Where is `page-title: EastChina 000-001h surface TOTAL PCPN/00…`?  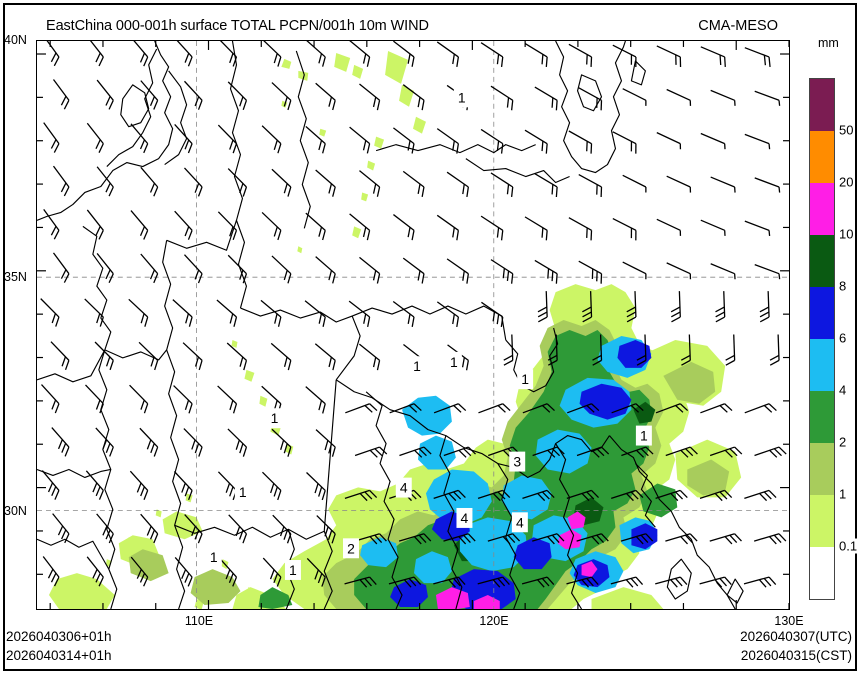 page-title: EastChina 000-001h surface TOTAL PCPN/00… is located at coordinates (237, 26).